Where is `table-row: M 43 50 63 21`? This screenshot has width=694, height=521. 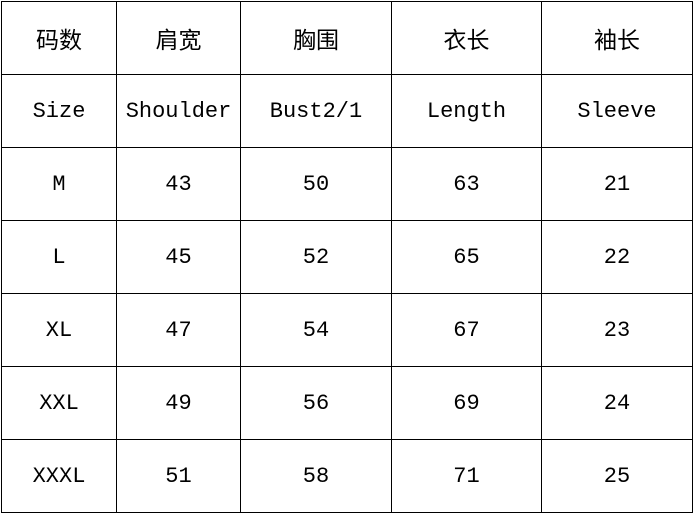
table-row: M 43 50 63 21 is located at coordinates (347, 184).